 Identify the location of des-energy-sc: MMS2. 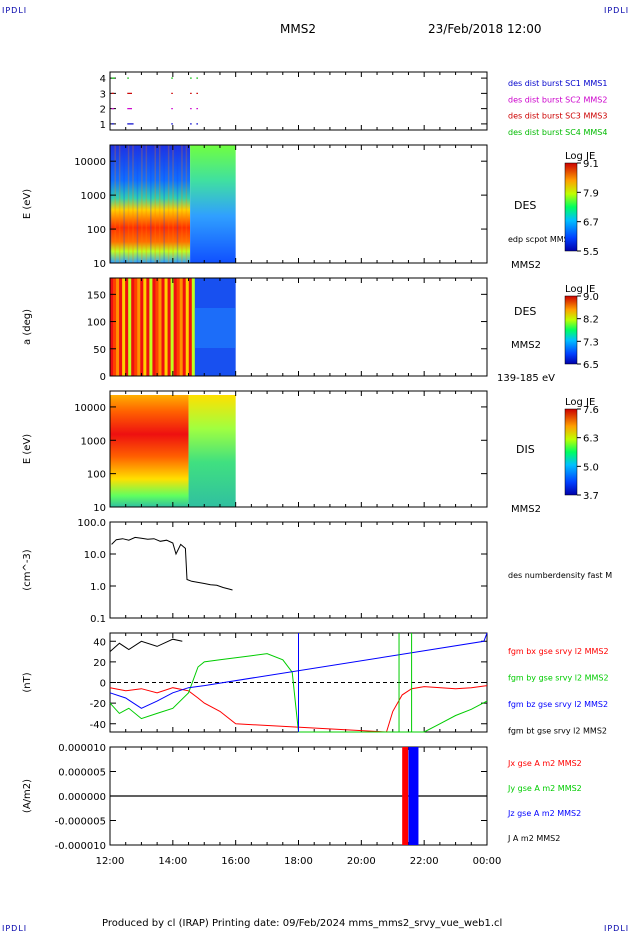
(526, 265).